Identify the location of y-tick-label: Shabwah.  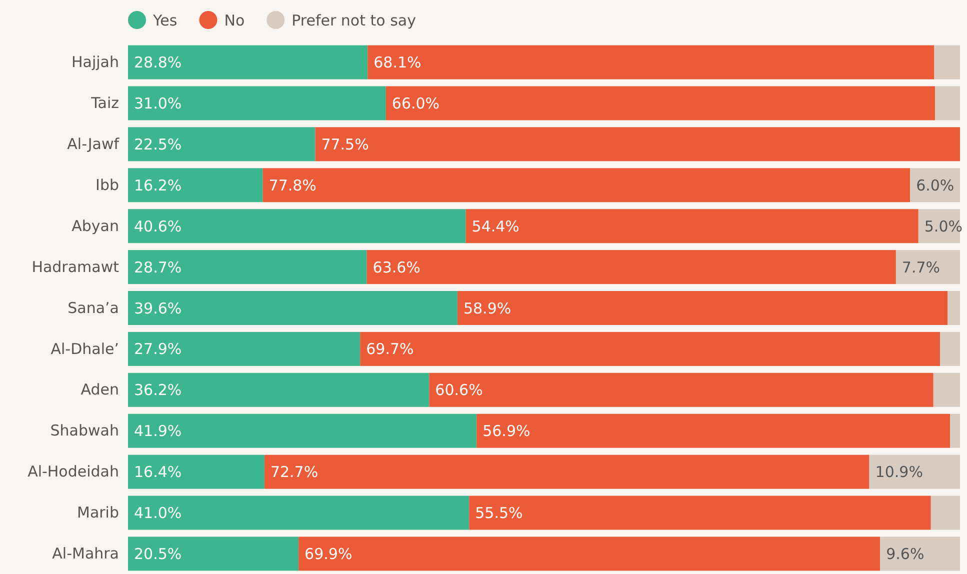
(84, 431).